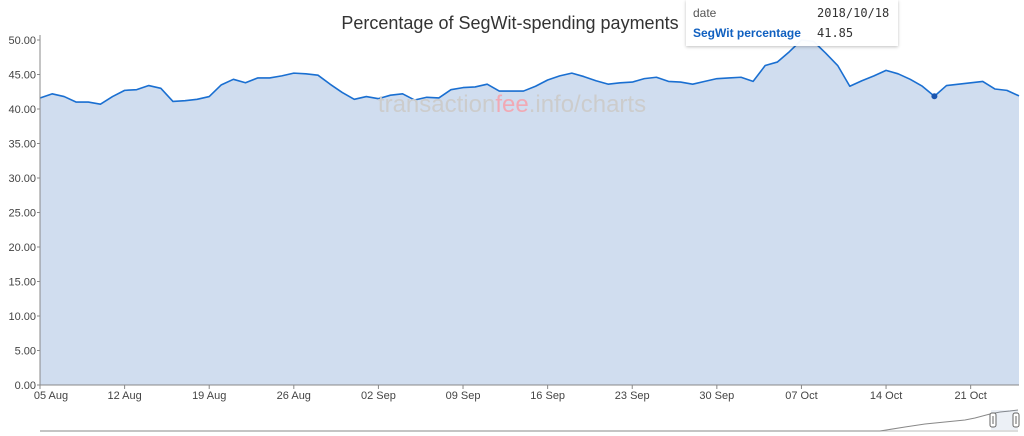 This screenshot has width=1024, height=436. I want to click on y-tick-label: 5.00, so click(25, 352).